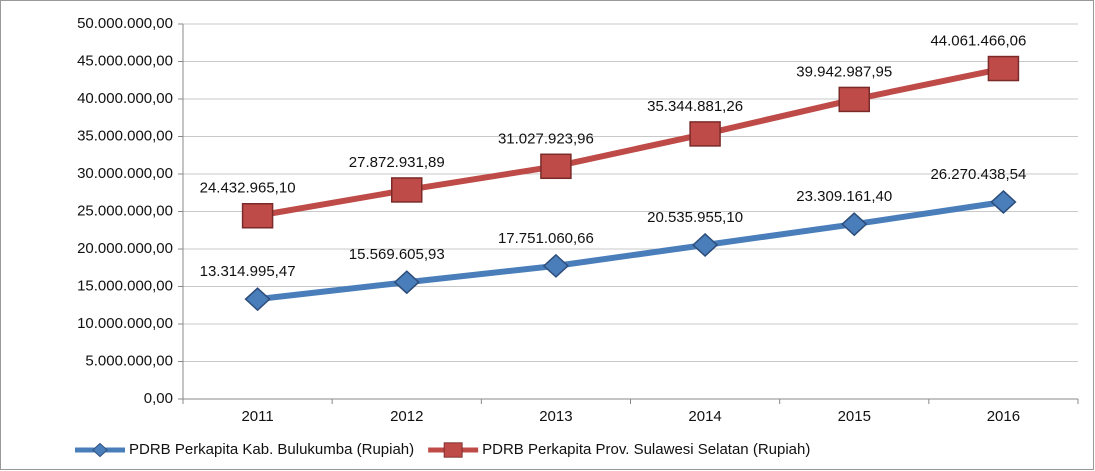  I want to click on y-tick-label: 0,00, so click(158, 398).